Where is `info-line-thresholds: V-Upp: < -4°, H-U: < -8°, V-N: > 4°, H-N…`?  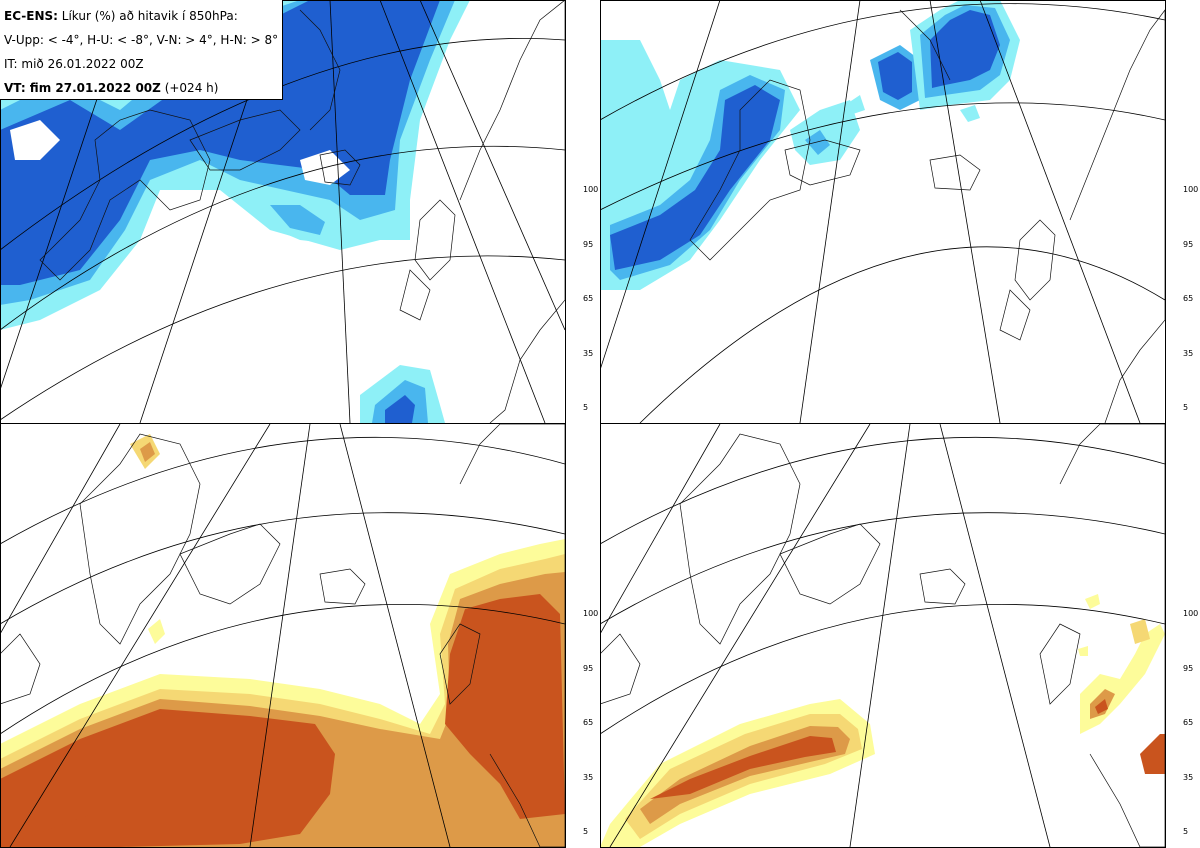 info-line-thresholds: V-Upp: < -4°, H-U: < -8°, V-N: > 4°, H-N… is located at coordinates (141, 40).